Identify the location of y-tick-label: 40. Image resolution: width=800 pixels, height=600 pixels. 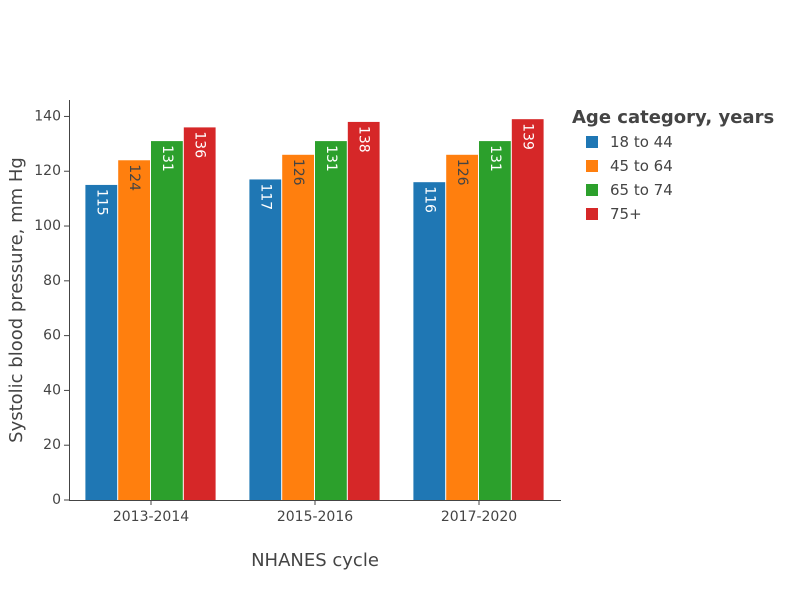
(52, 390).